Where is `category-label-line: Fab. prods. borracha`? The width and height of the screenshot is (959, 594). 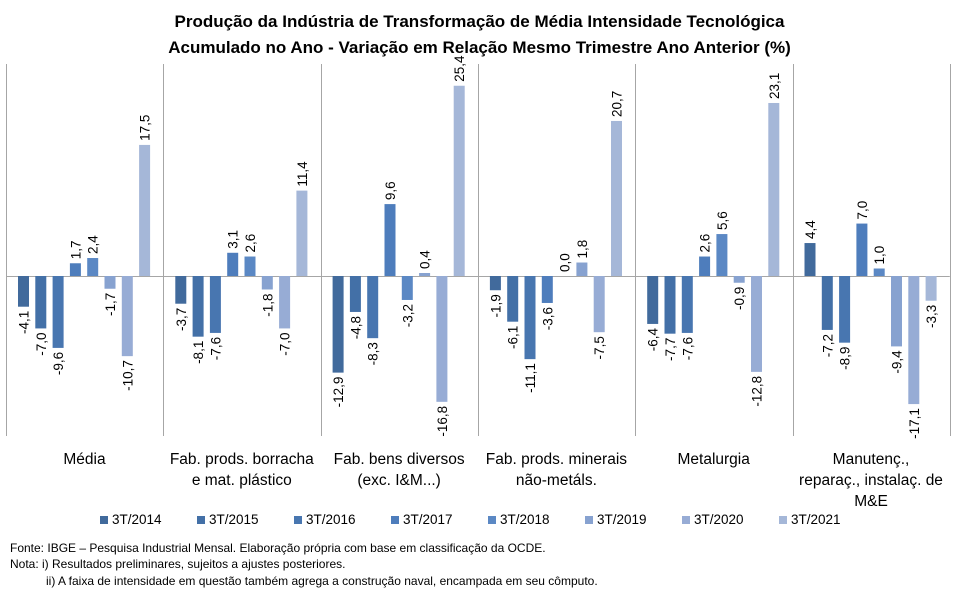
category-label-line: Fab. prods. borracha is located at coordinates (241, 459).